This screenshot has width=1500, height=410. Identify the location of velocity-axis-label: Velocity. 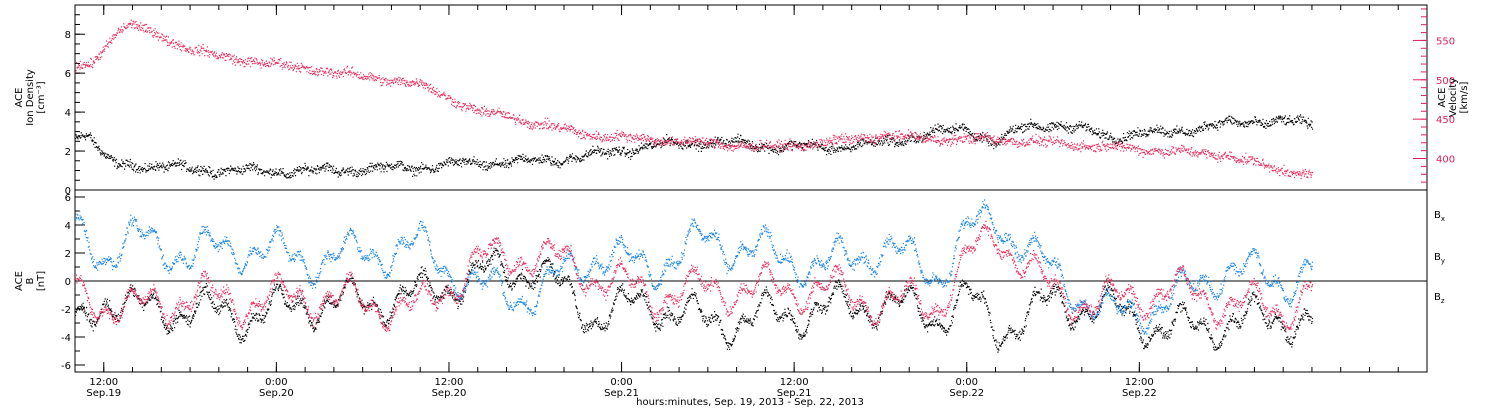
(1453, 97).